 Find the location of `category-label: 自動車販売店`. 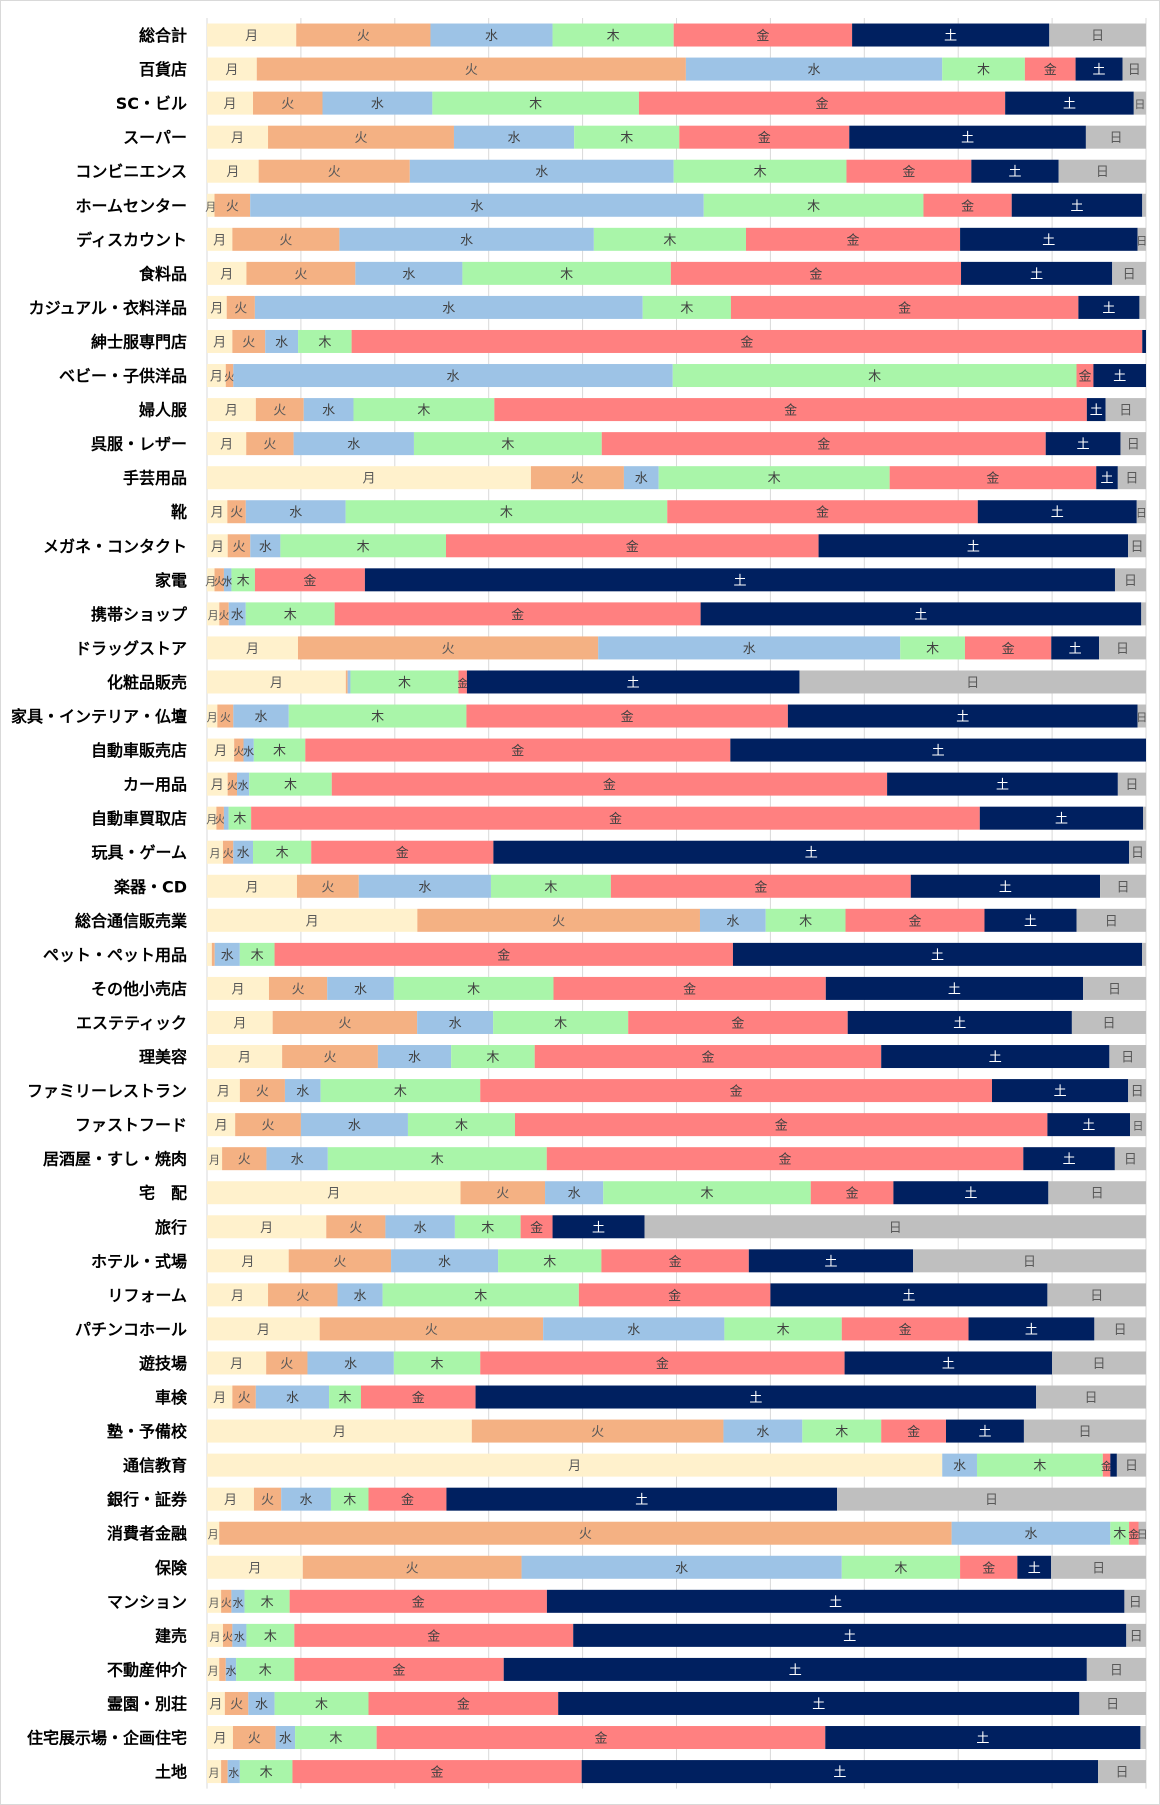

category-label: 自動車販売店 is located at coordinates (139, 750).